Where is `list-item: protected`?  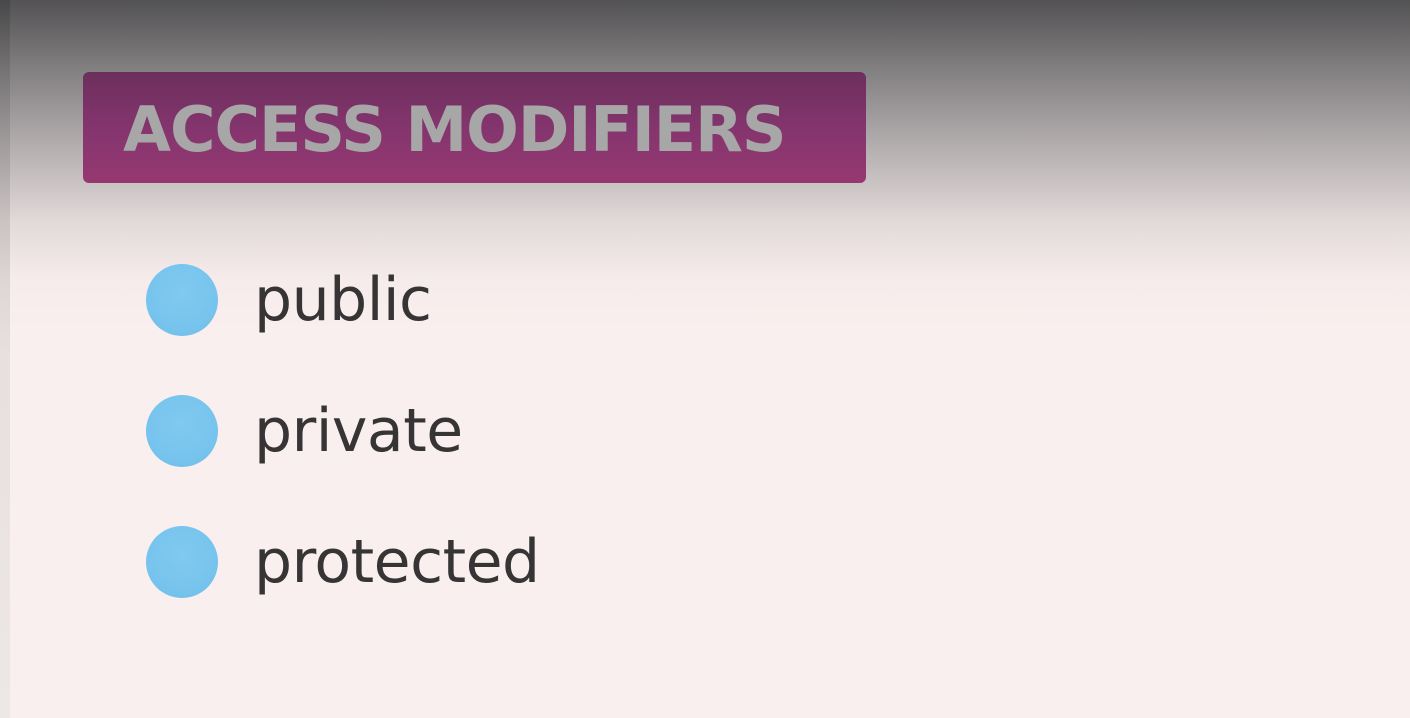 list-item: protected is located at coordinates (343, 562).